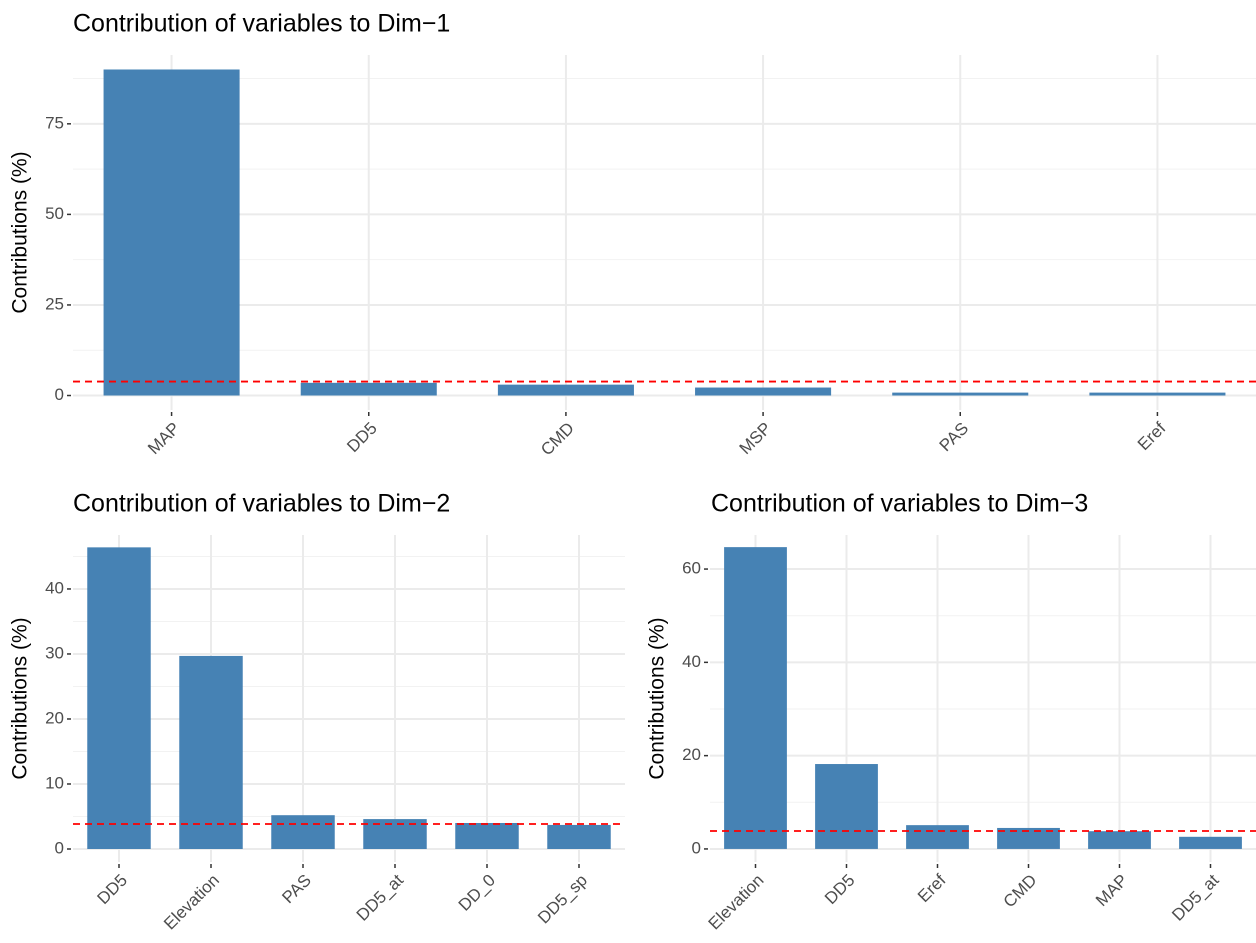 Image resolution: width=1256 pixels, height=943 pixels. I want to click on x-tick-label: MSP, so click(755, 438).